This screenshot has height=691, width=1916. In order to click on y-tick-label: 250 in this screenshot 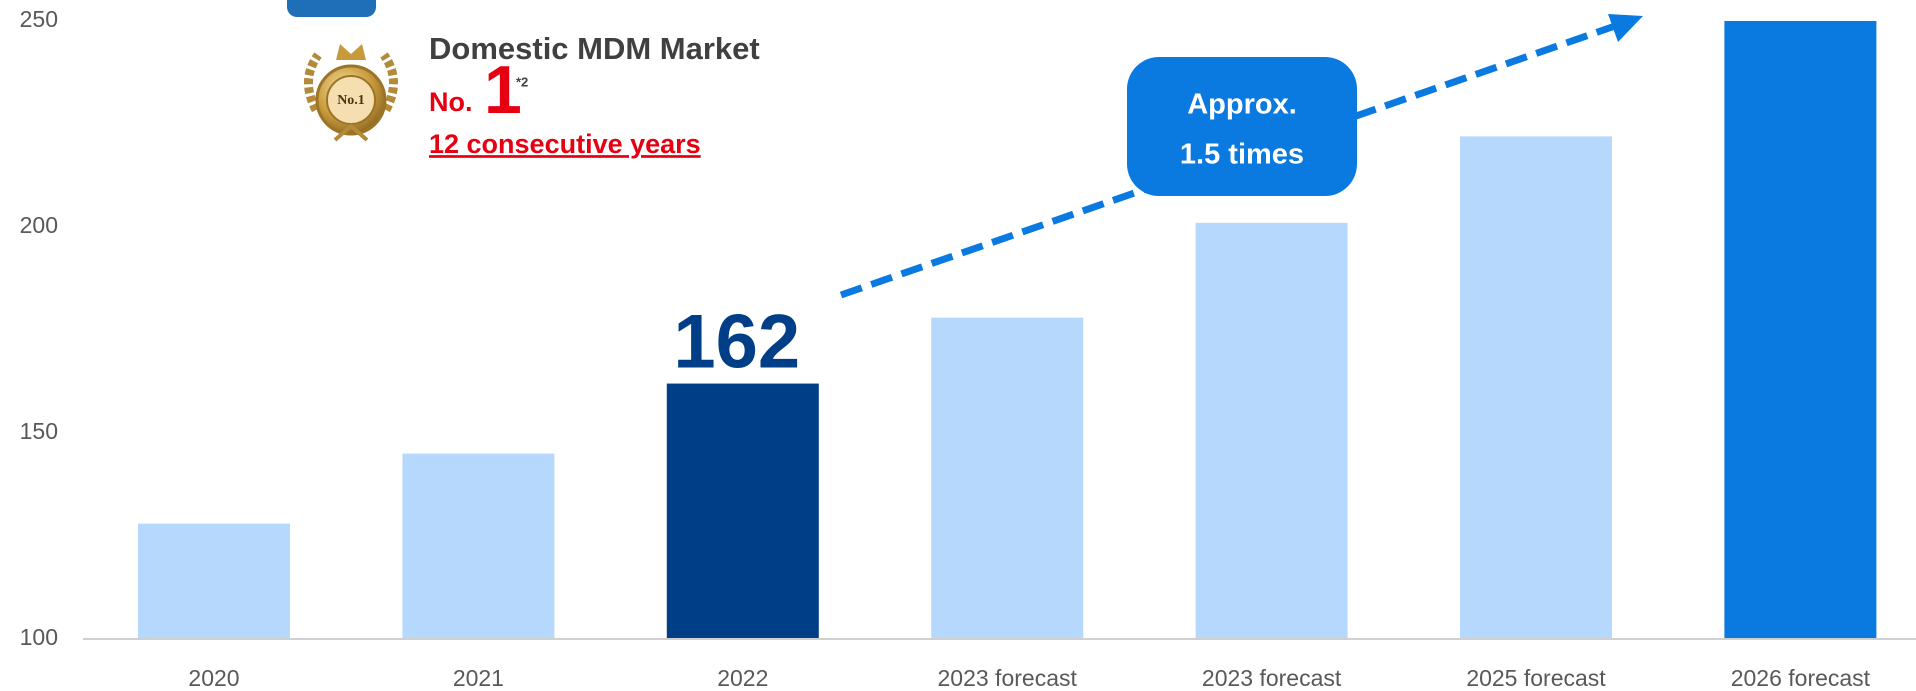, I will do `click(39, 19)`.